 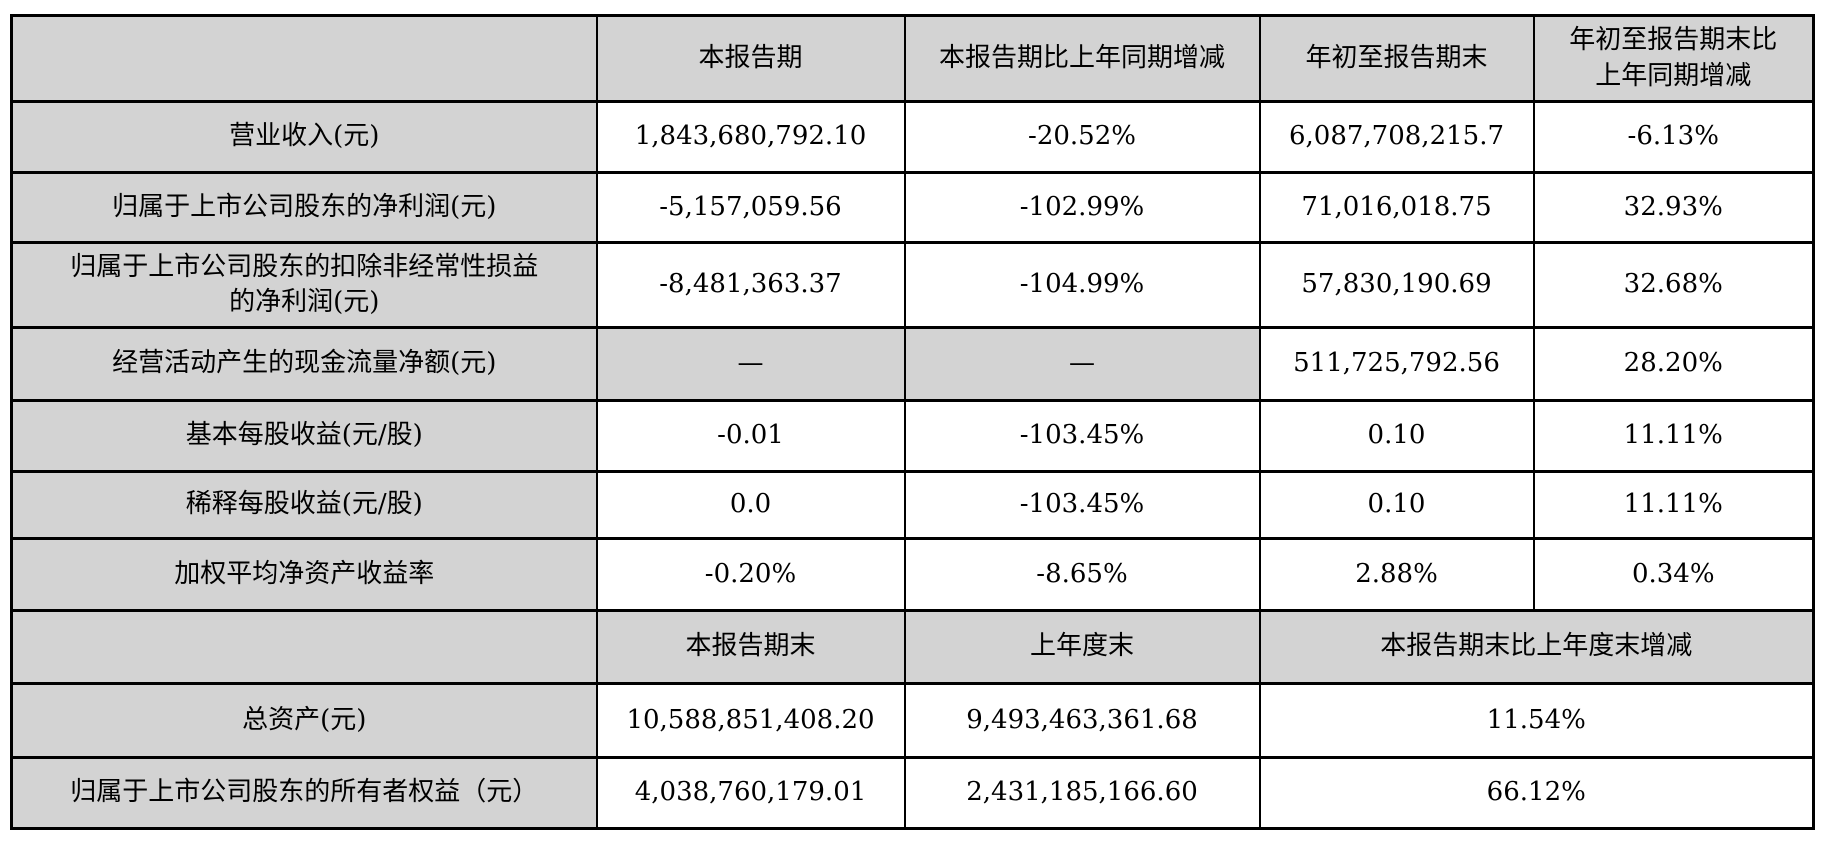 What do you see at coordinates (1673, 137) in the screenshot?
I see `operating-revenue-ytd-change: -6.13%` at bounding box center [1673, 137].